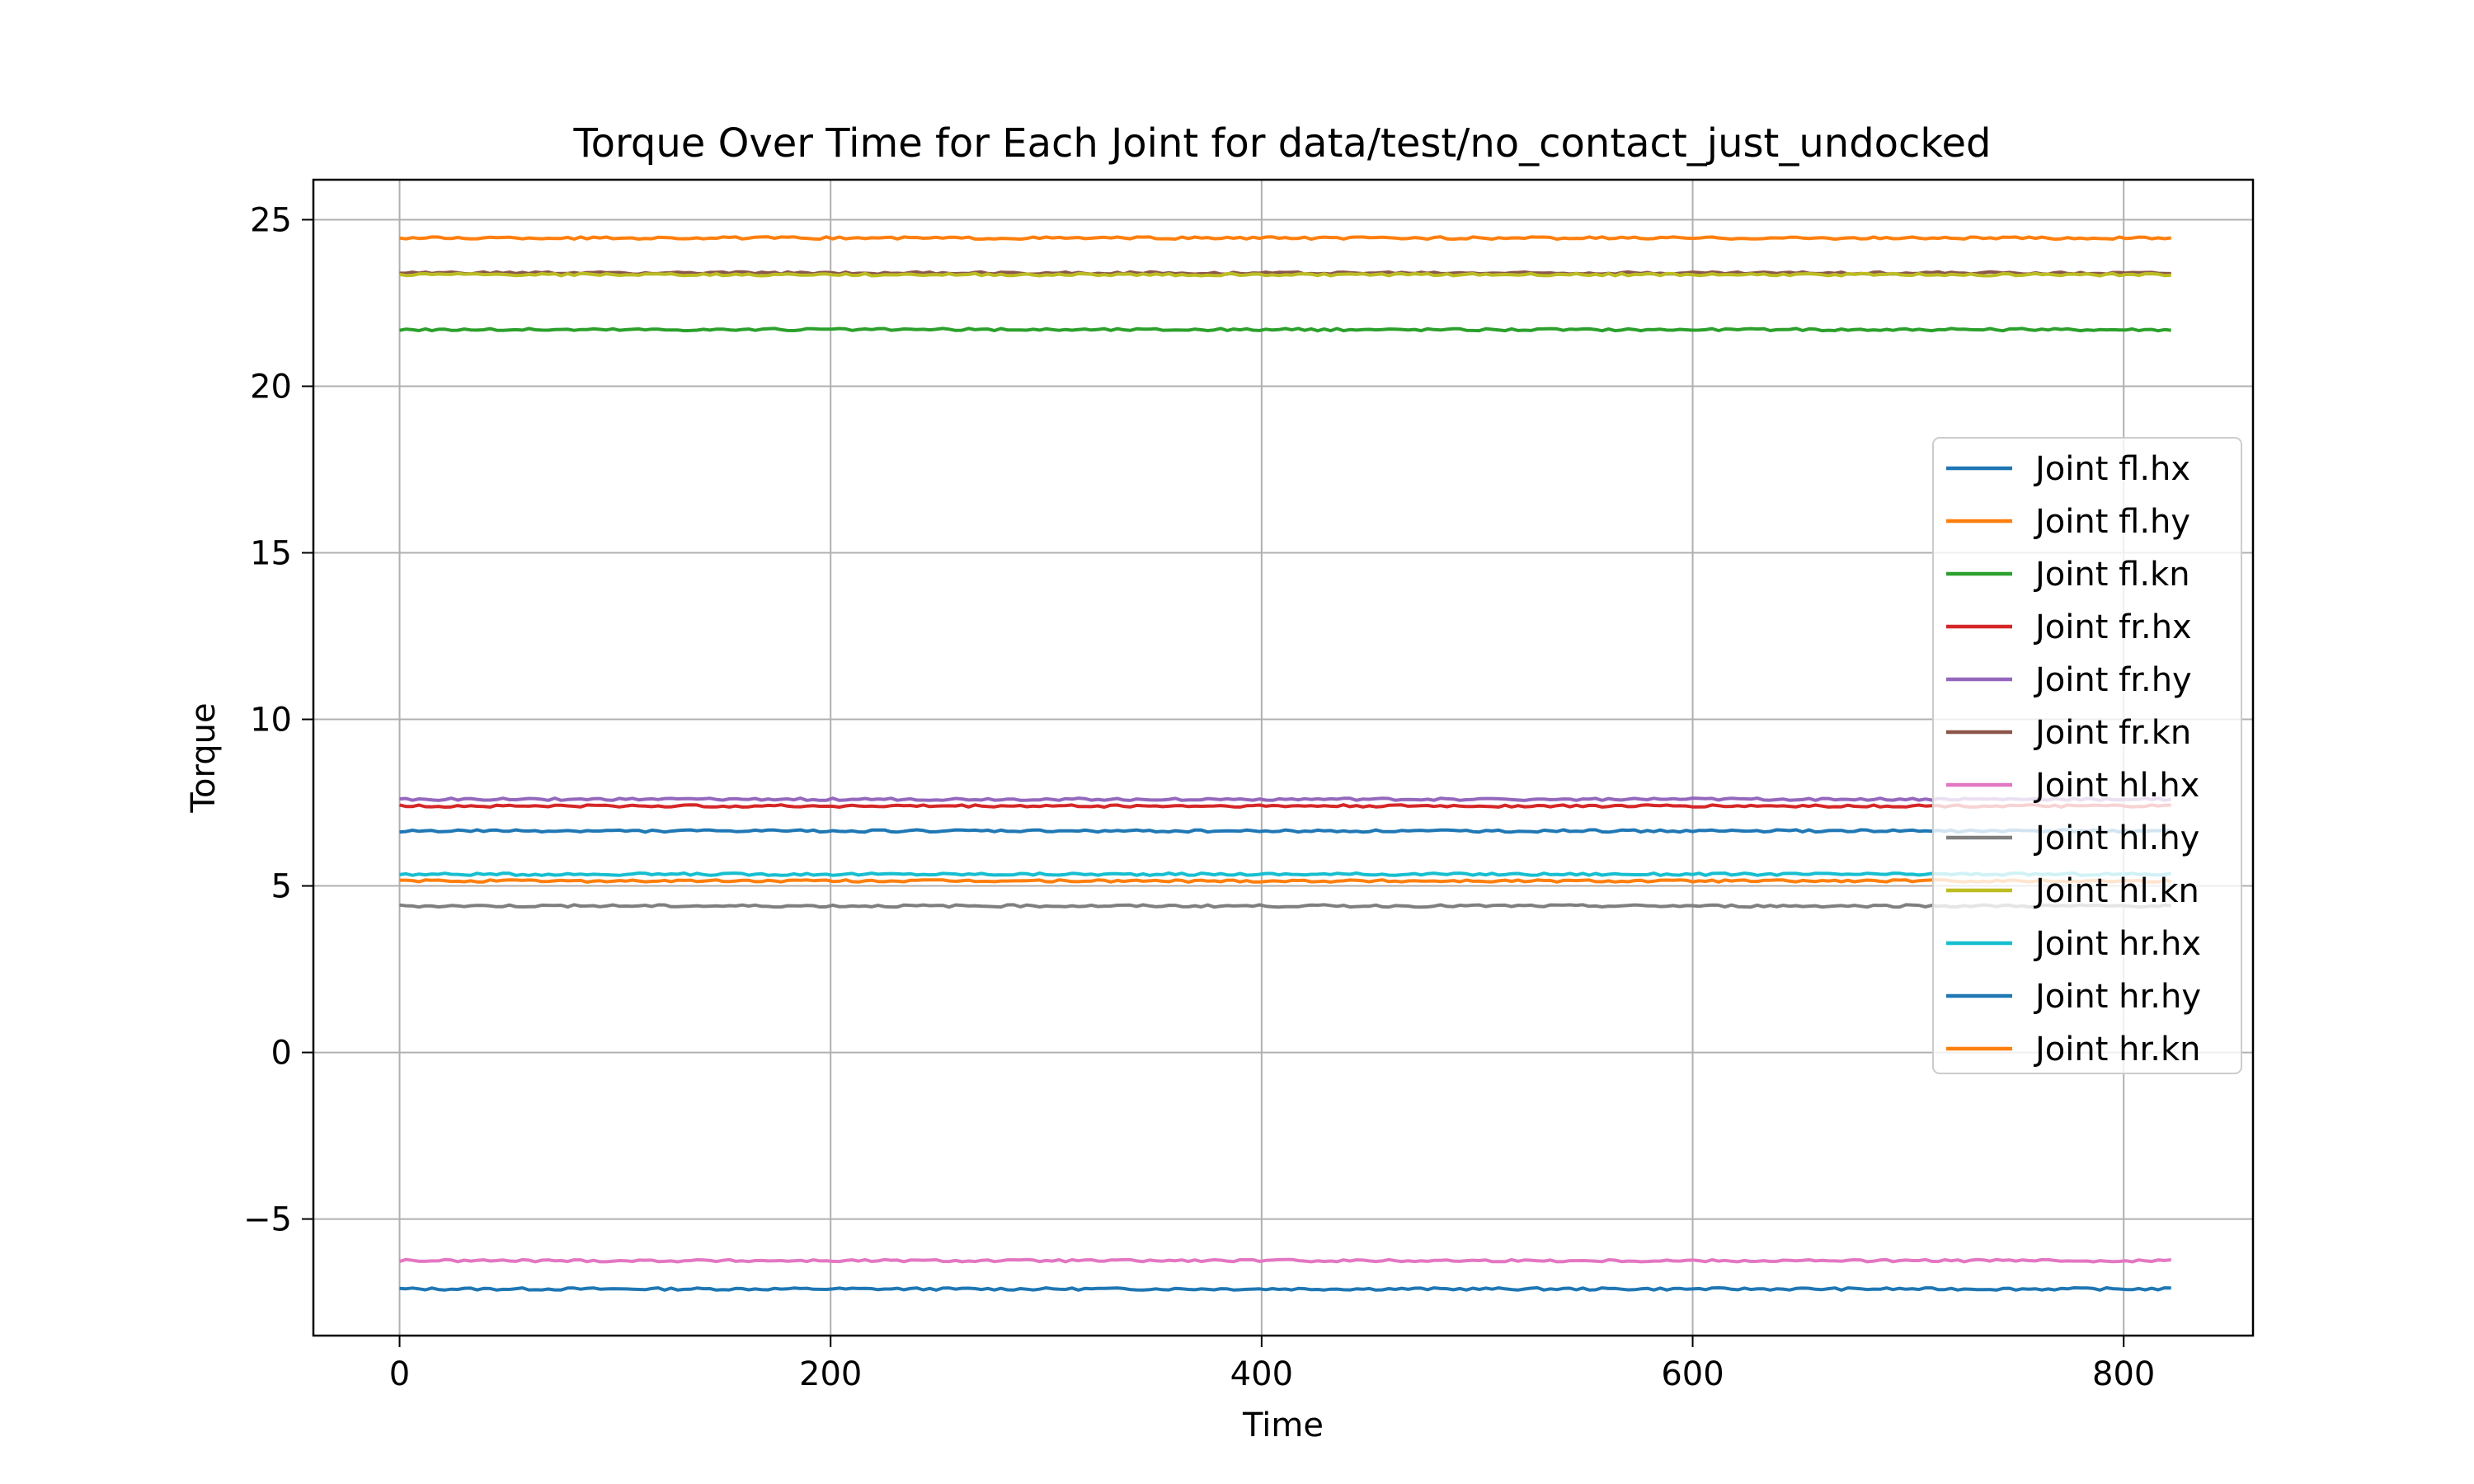 The height and width of the screenshot is (1484, 2474). What do you see at coordinates (399, 1374) in the screenshot?
I see `x-tick-label: 0` at bounding box center [399, 1374].